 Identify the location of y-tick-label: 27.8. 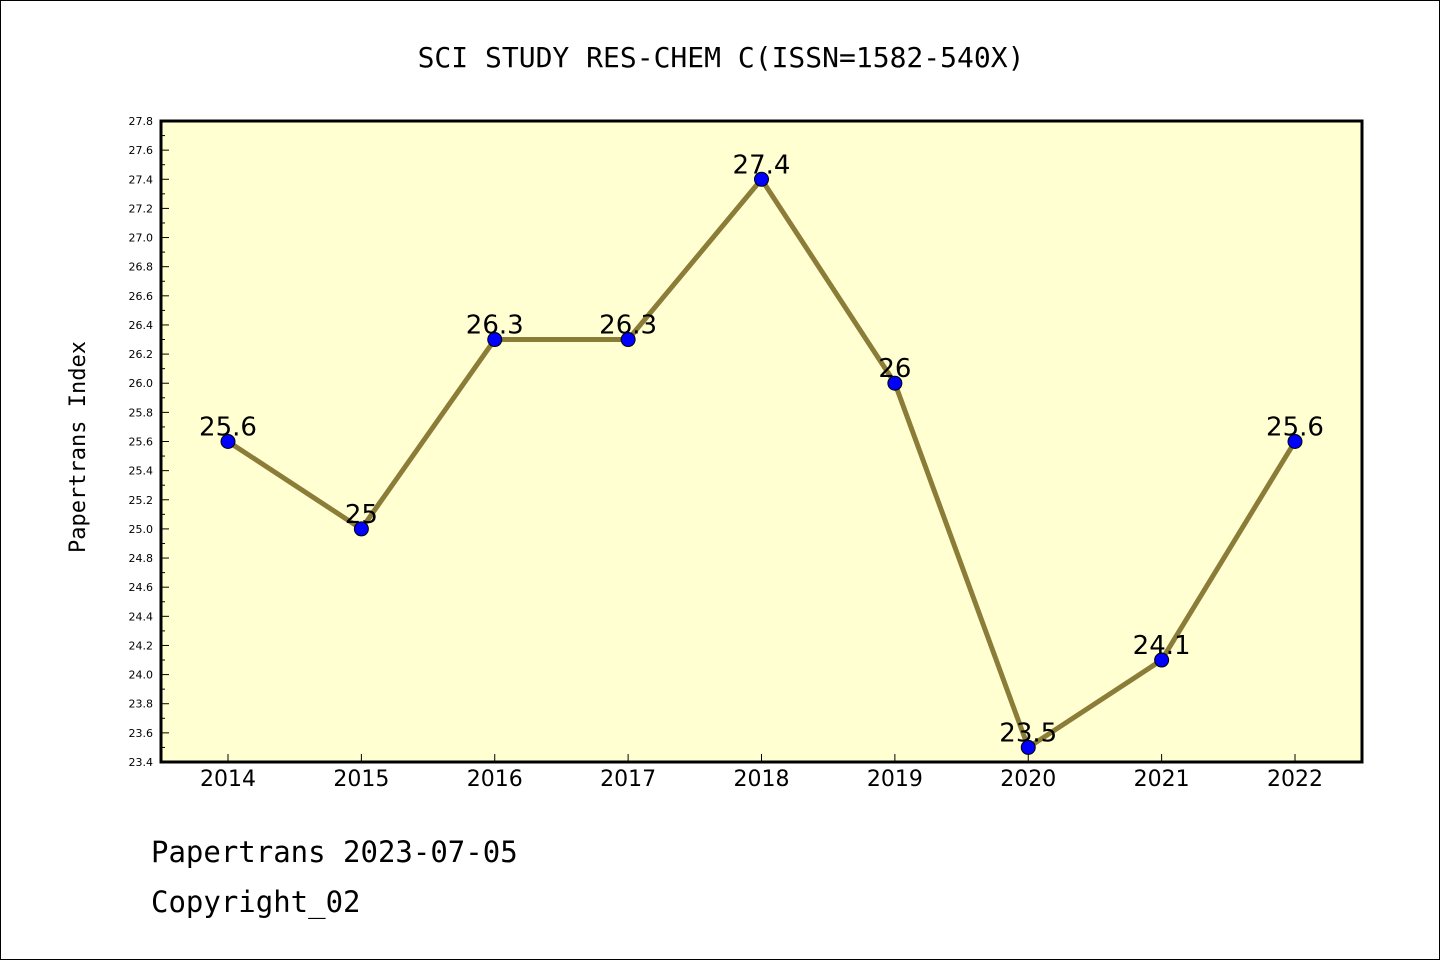
(141, 121).